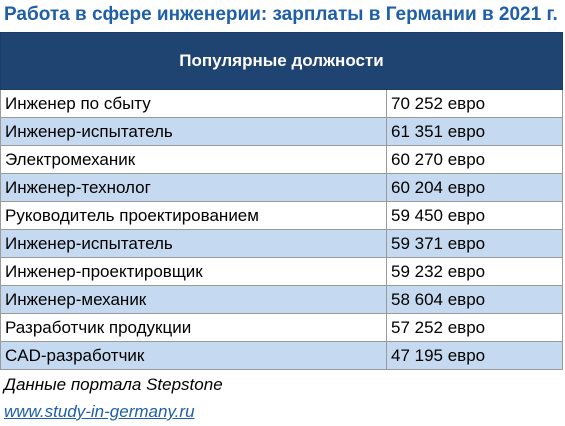 The width and height of the screenshot is (565, 426). I want to click on table-row: Разработчик продукции 57 252 евро, so click(281, 327).